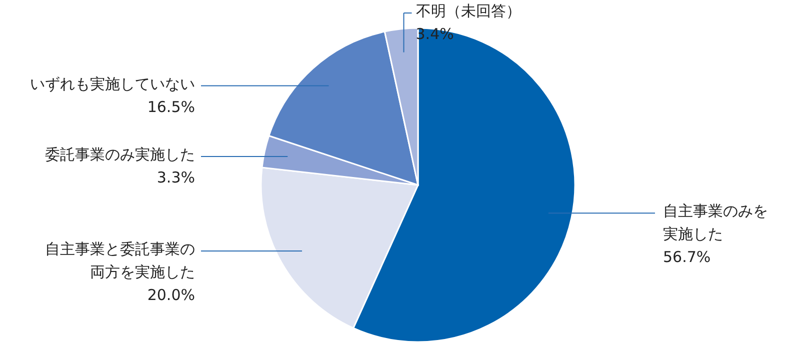 This screenshot has width=800, height=343. What do you see at coordinates (120, 154) in the screenshot?
I see `slice-label: 委託事業のみ実施した` at bounding box center [120, 154].